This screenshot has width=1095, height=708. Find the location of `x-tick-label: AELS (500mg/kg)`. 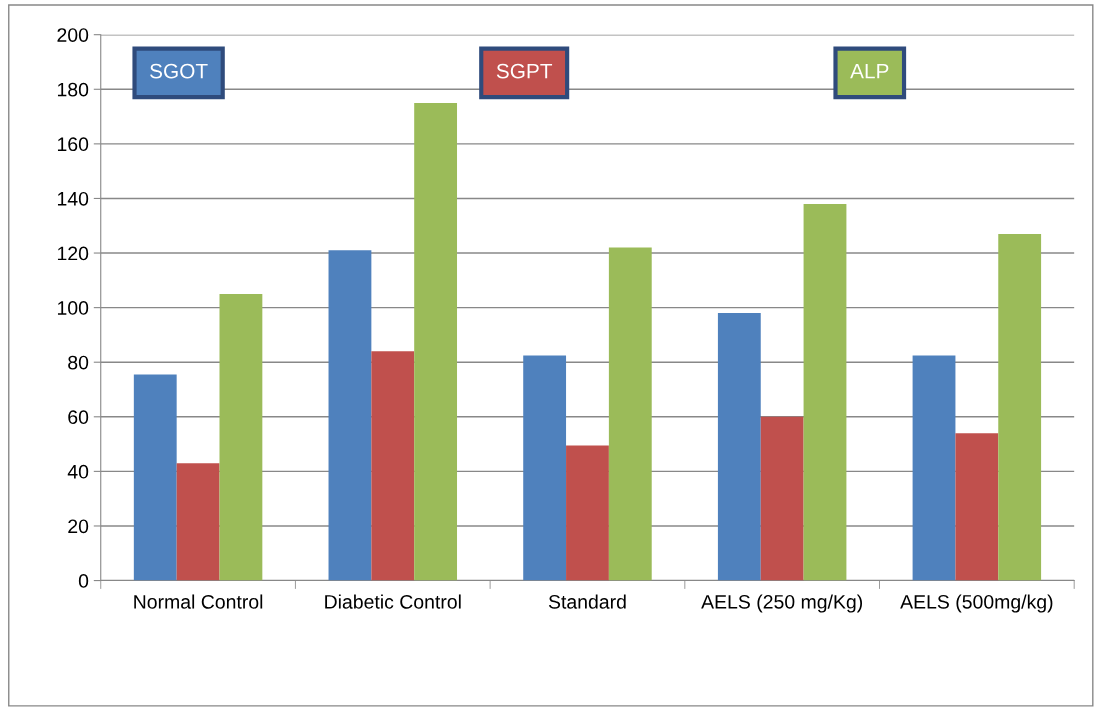

x-tick-label: AELS (500mg/kg) is located at coordinates (976, 603).